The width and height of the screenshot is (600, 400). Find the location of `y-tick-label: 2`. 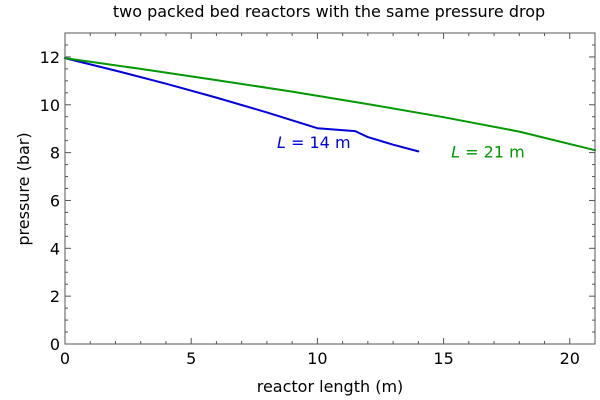

y-tick-label: 2 is located at coordinates (55, 296).